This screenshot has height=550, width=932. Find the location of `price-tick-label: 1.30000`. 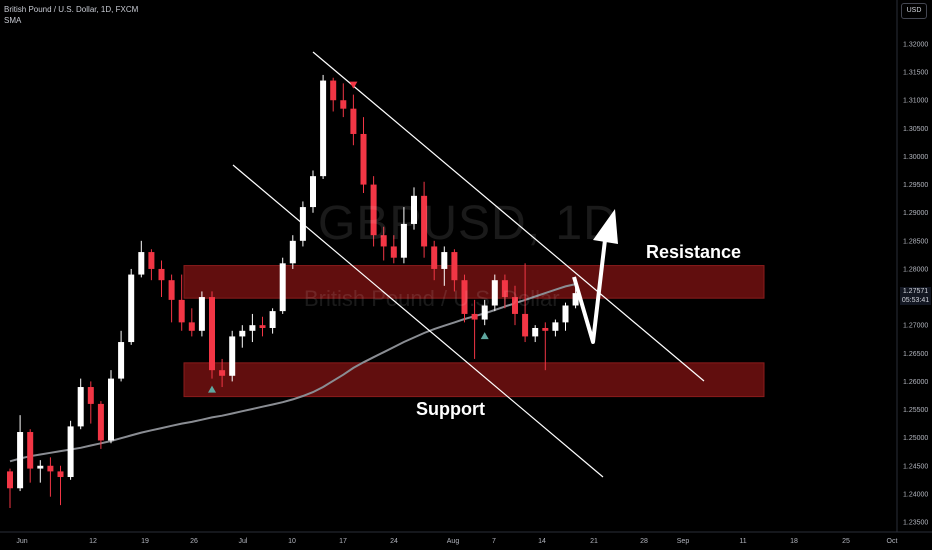

price-tick-label: 1.30000 is located at coordinates (915, 157).